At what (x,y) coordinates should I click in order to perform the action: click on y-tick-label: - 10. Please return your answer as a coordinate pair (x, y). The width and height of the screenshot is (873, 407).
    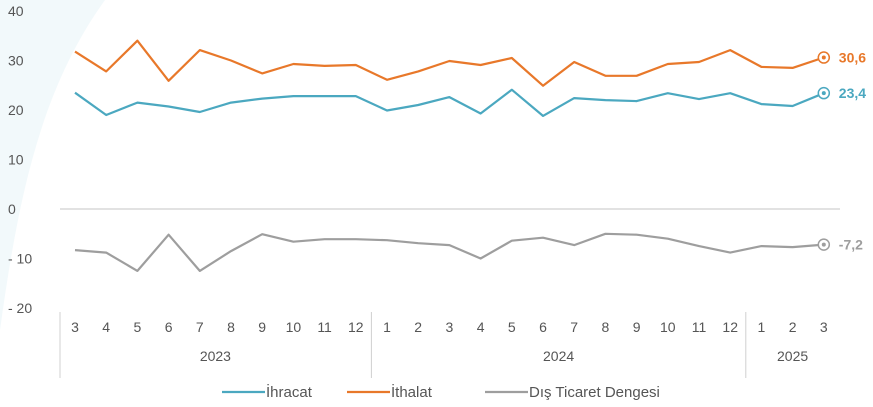
    Looking at the image, I should click on (20, 259).